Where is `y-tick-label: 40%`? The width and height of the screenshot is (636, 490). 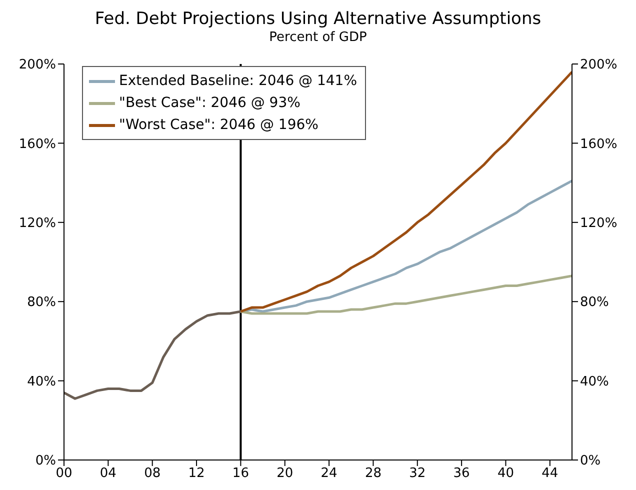 y-tick-label: 40% is located at coordinates (41, 382).